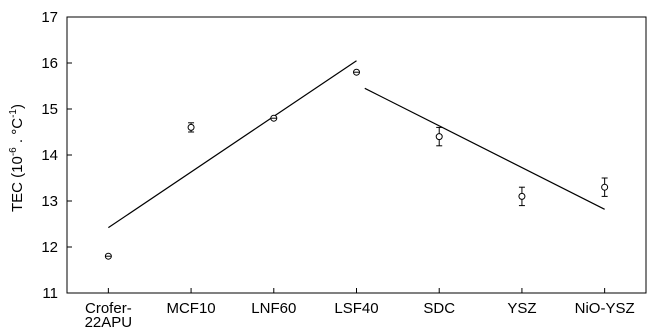 The image size is (648, 335). What do you see at coordinates (49, 17) in the screenshot?
I see `y-tick-label: 17` at bounding box center [49, 17].